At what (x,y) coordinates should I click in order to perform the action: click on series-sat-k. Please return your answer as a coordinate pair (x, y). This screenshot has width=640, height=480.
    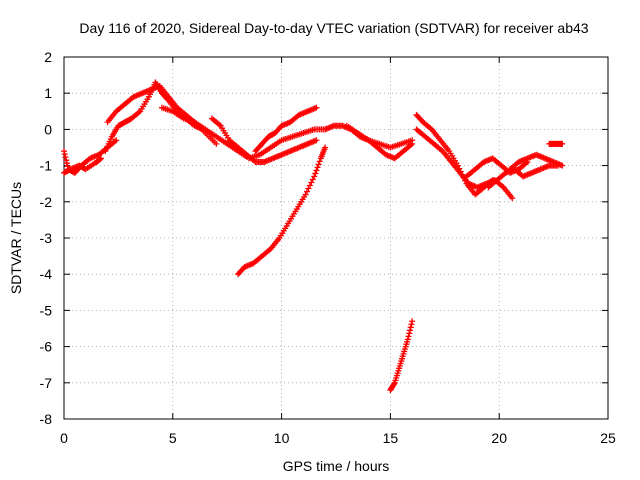
    Looking at the image, I should click on (379, 136).